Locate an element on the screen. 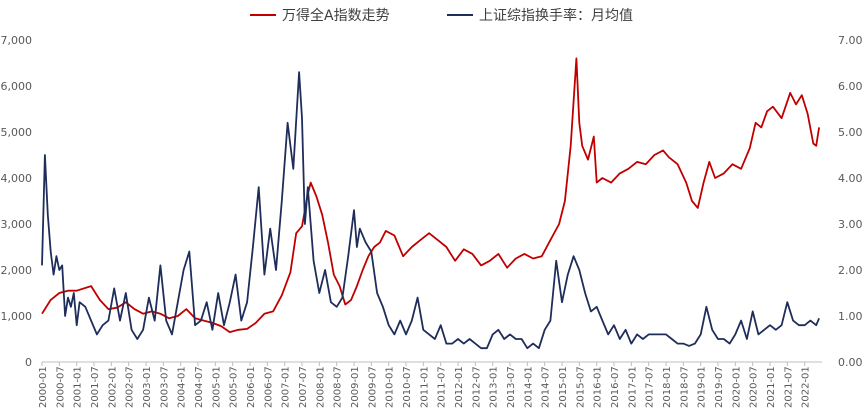  legend-item-turnover: 上证综指换手率：月均值 is located at coordinates (540, 15).